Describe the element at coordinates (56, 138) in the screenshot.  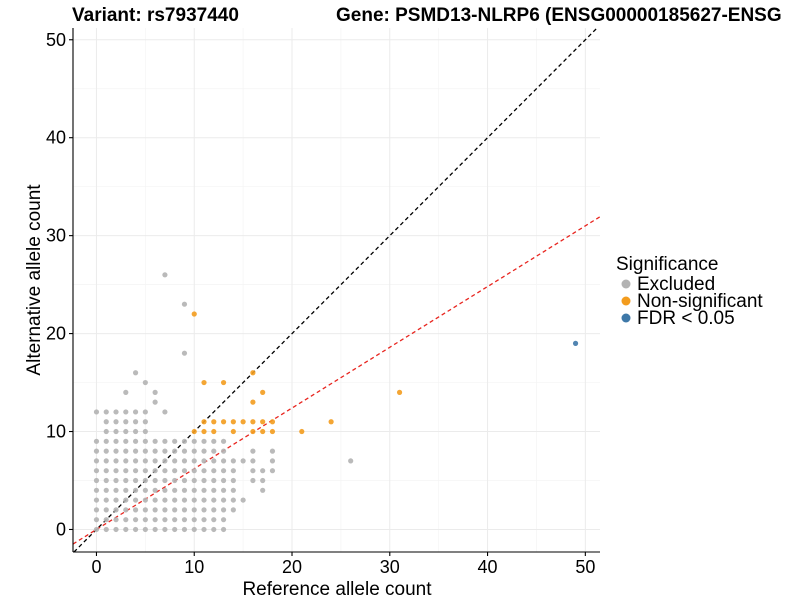
I see `y-tick-label: 40` at that location.